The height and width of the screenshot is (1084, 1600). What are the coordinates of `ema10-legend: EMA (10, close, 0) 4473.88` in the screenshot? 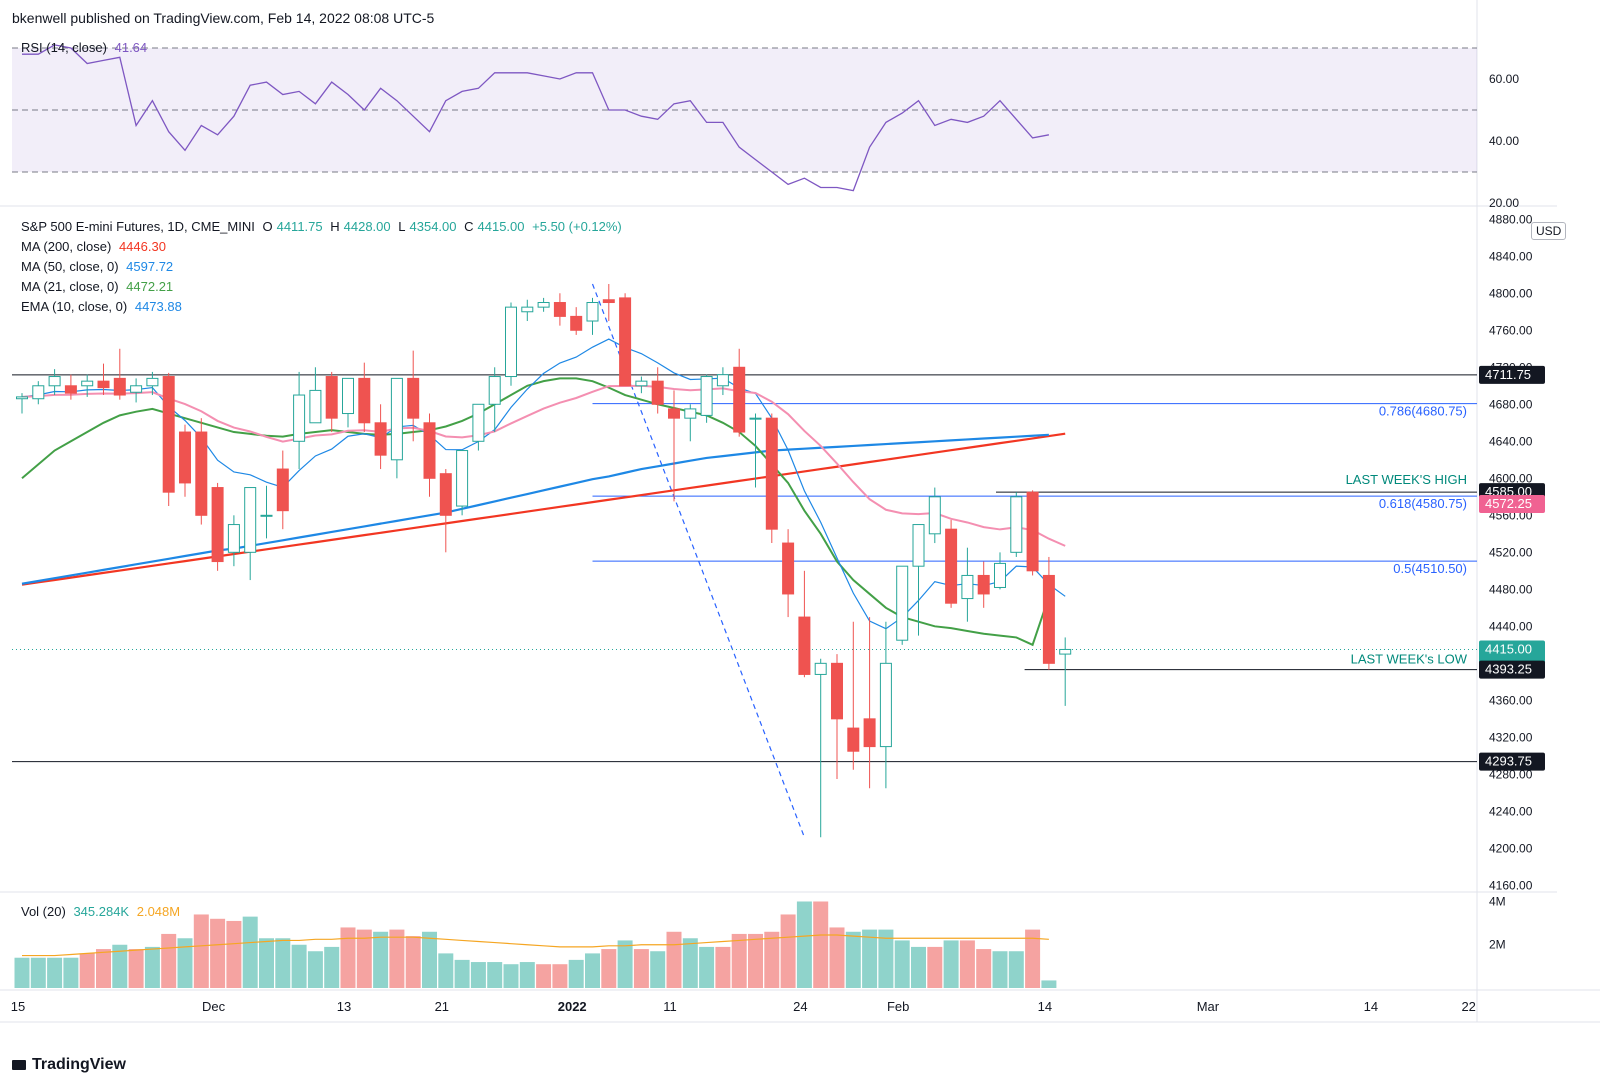 It's located at (103, 306).